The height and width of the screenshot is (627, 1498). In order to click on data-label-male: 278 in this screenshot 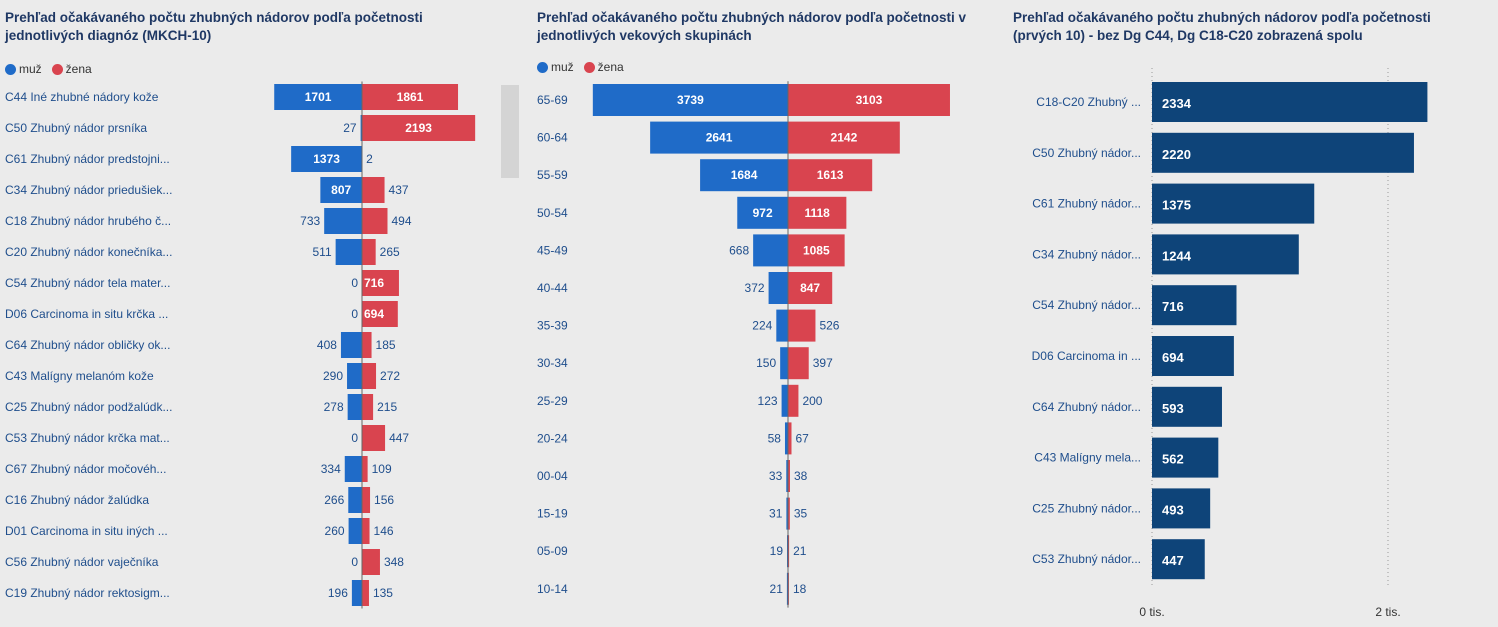, I will do `click(334, 407)`.